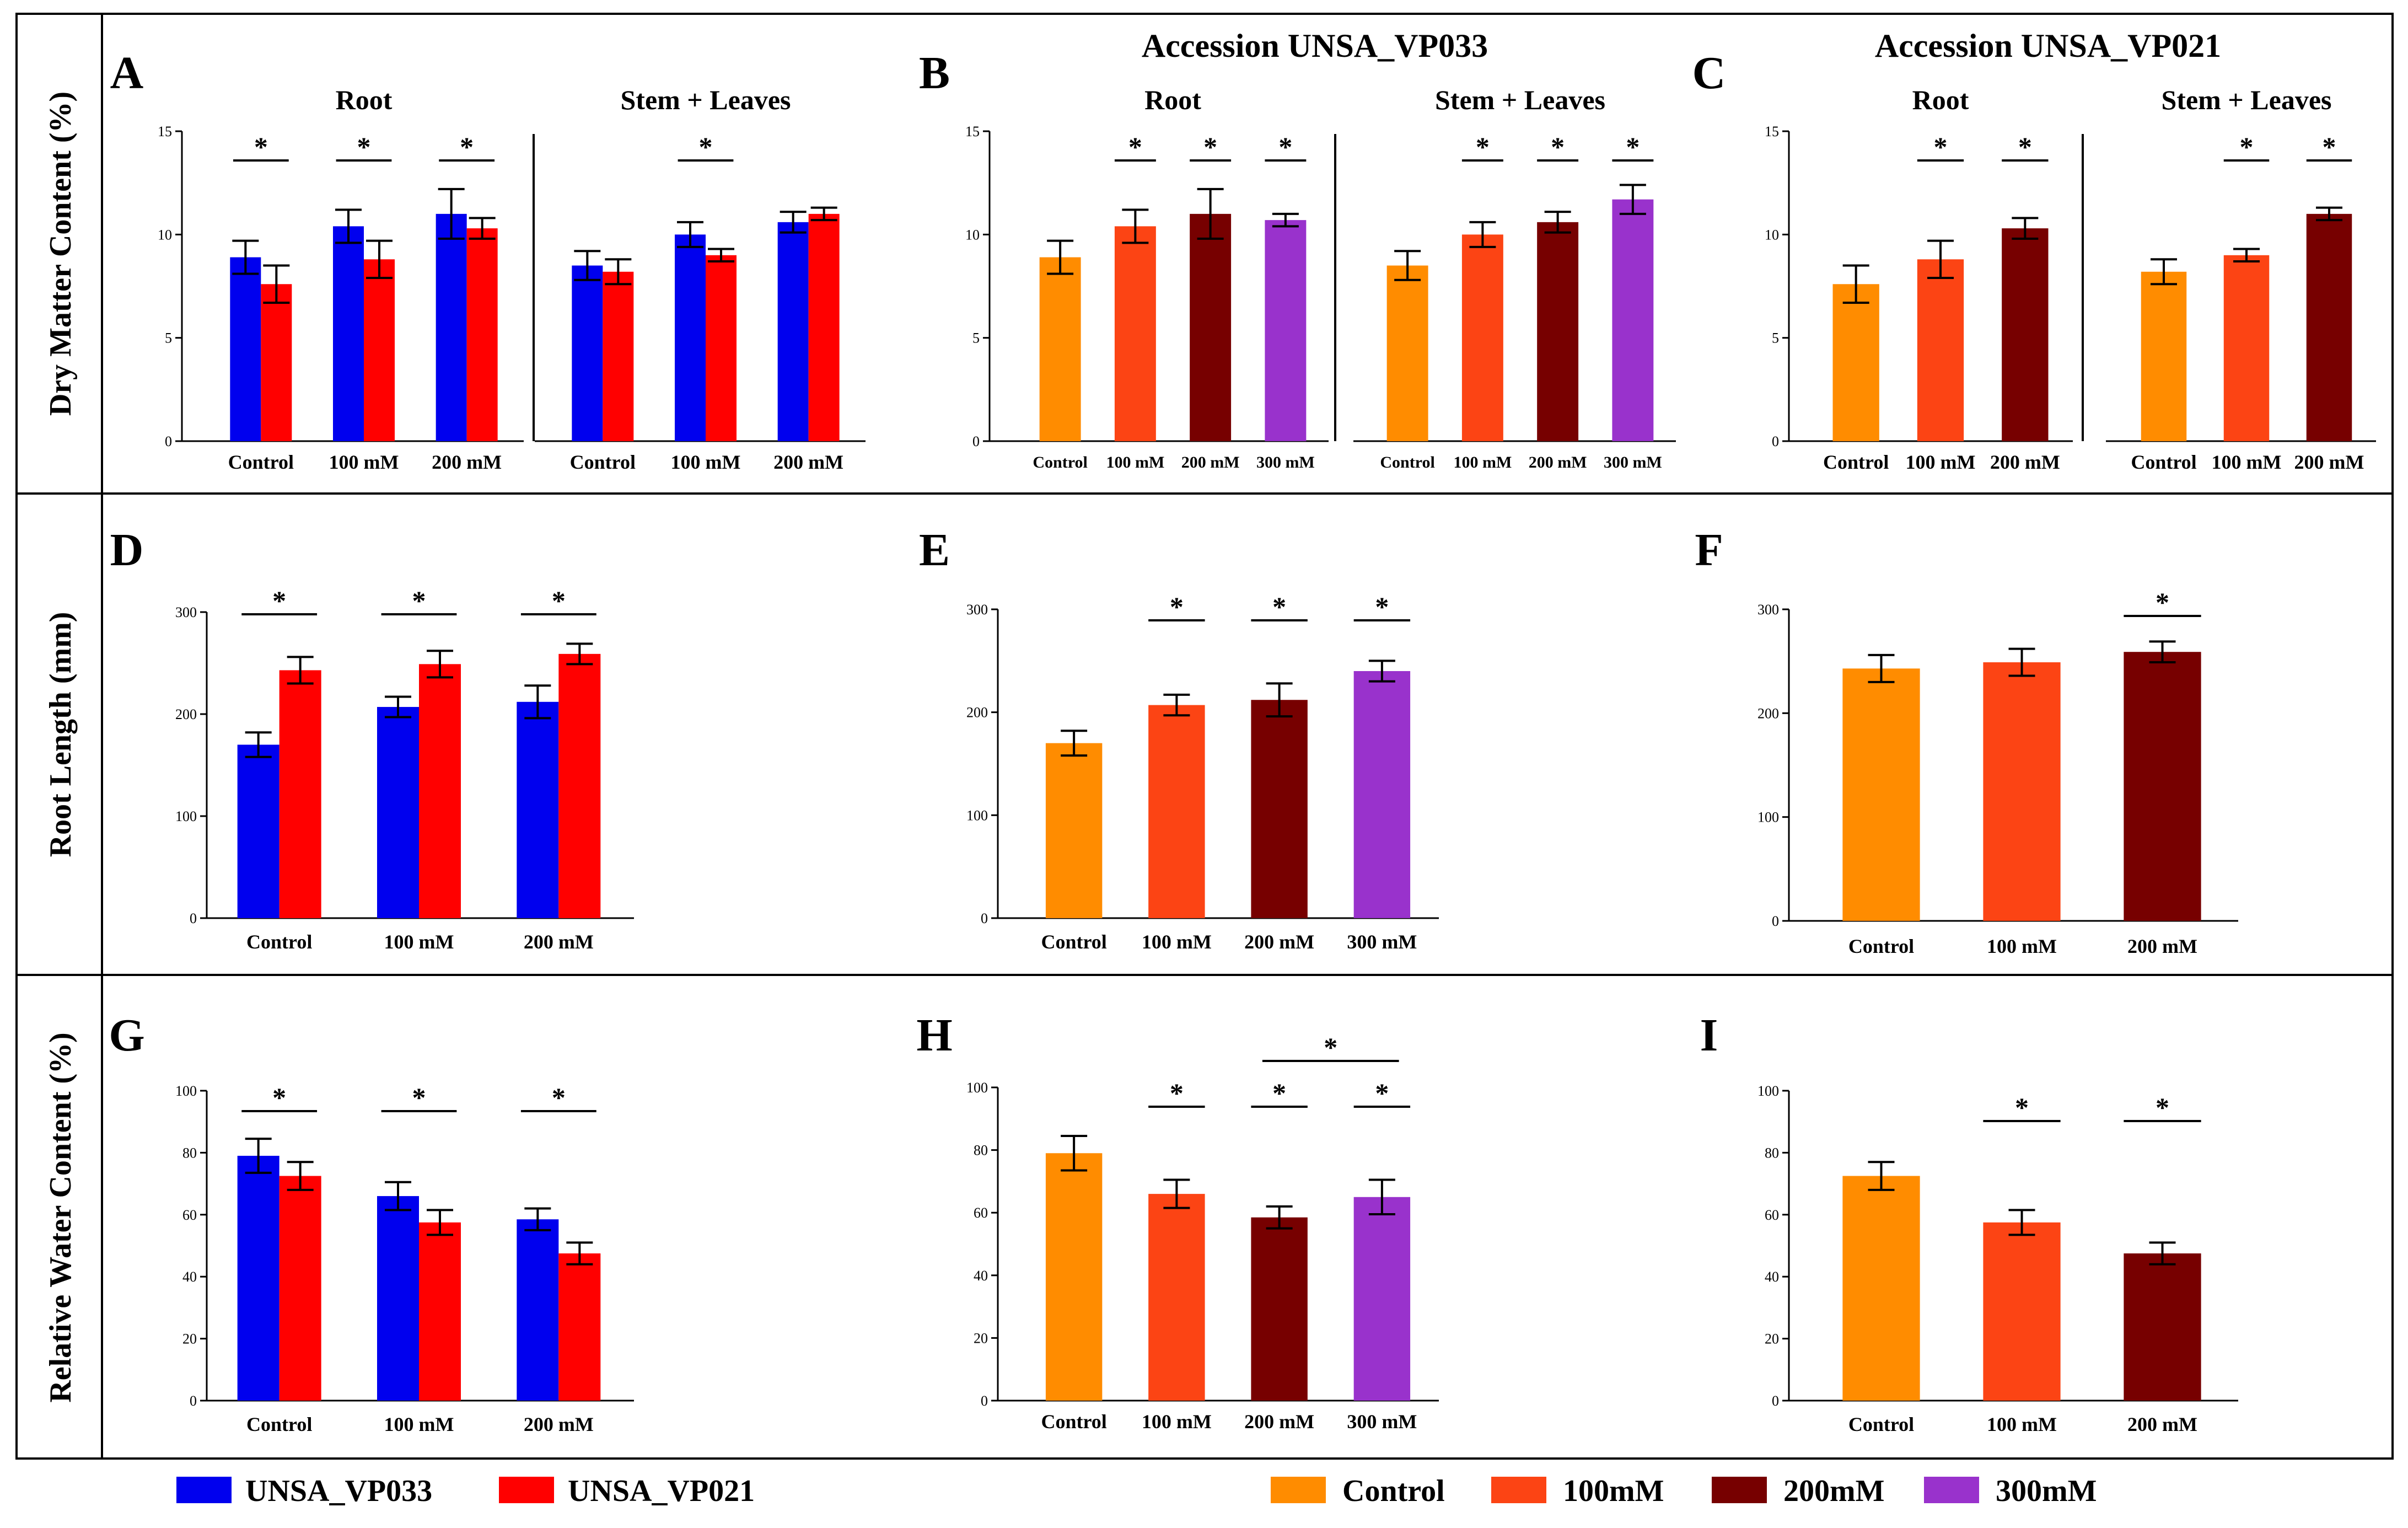 The image size is (2408, 1528). What do you see at coordinates (661, 1491) in the screenshot?
I see `legend-label-unsa_vp021: UNSA_VP021` at bounding box center [661, 1491].